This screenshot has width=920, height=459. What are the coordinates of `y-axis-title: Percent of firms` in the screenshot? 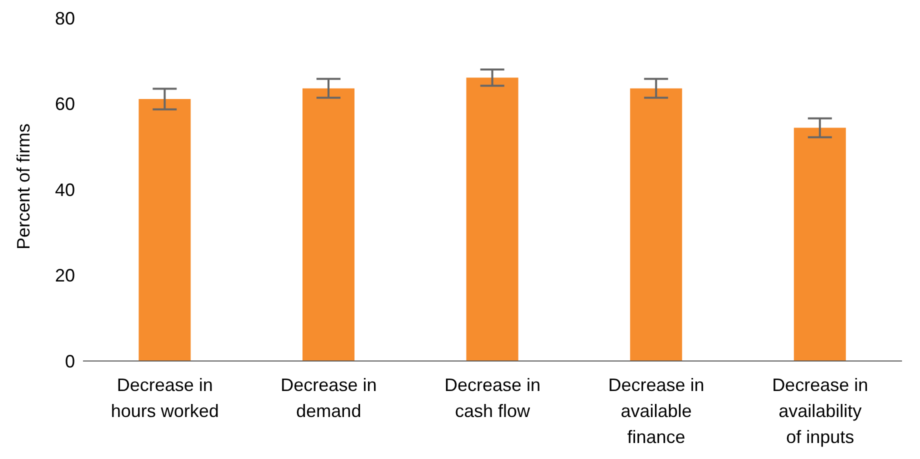 It's located at (23, 186).